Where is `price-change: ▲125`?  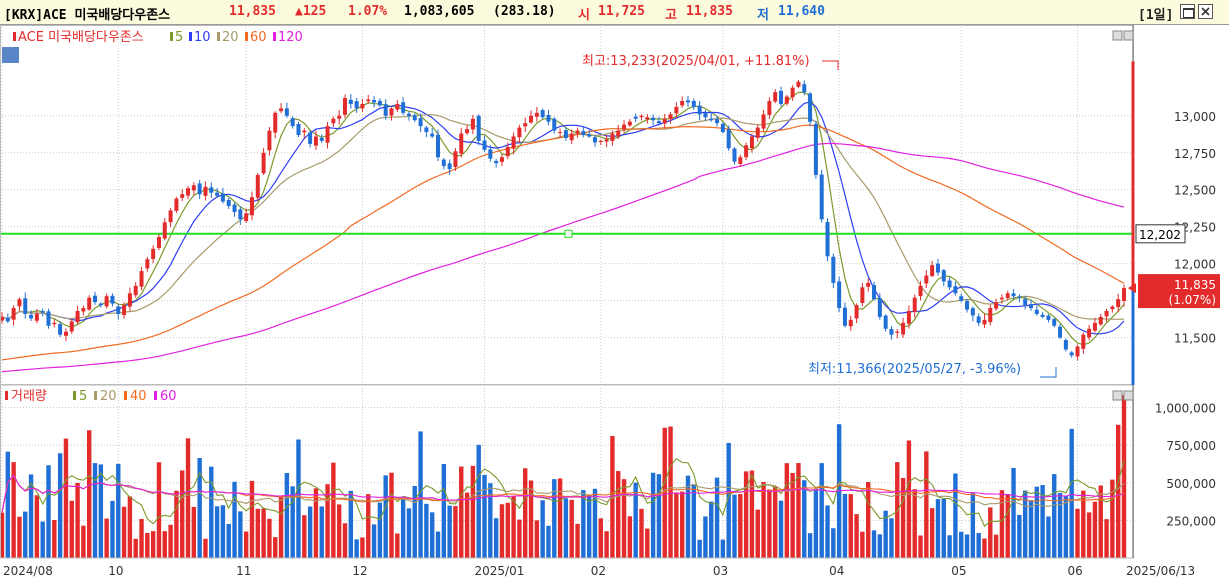
price-change: ▲125 is located at coordinates (311, 11).